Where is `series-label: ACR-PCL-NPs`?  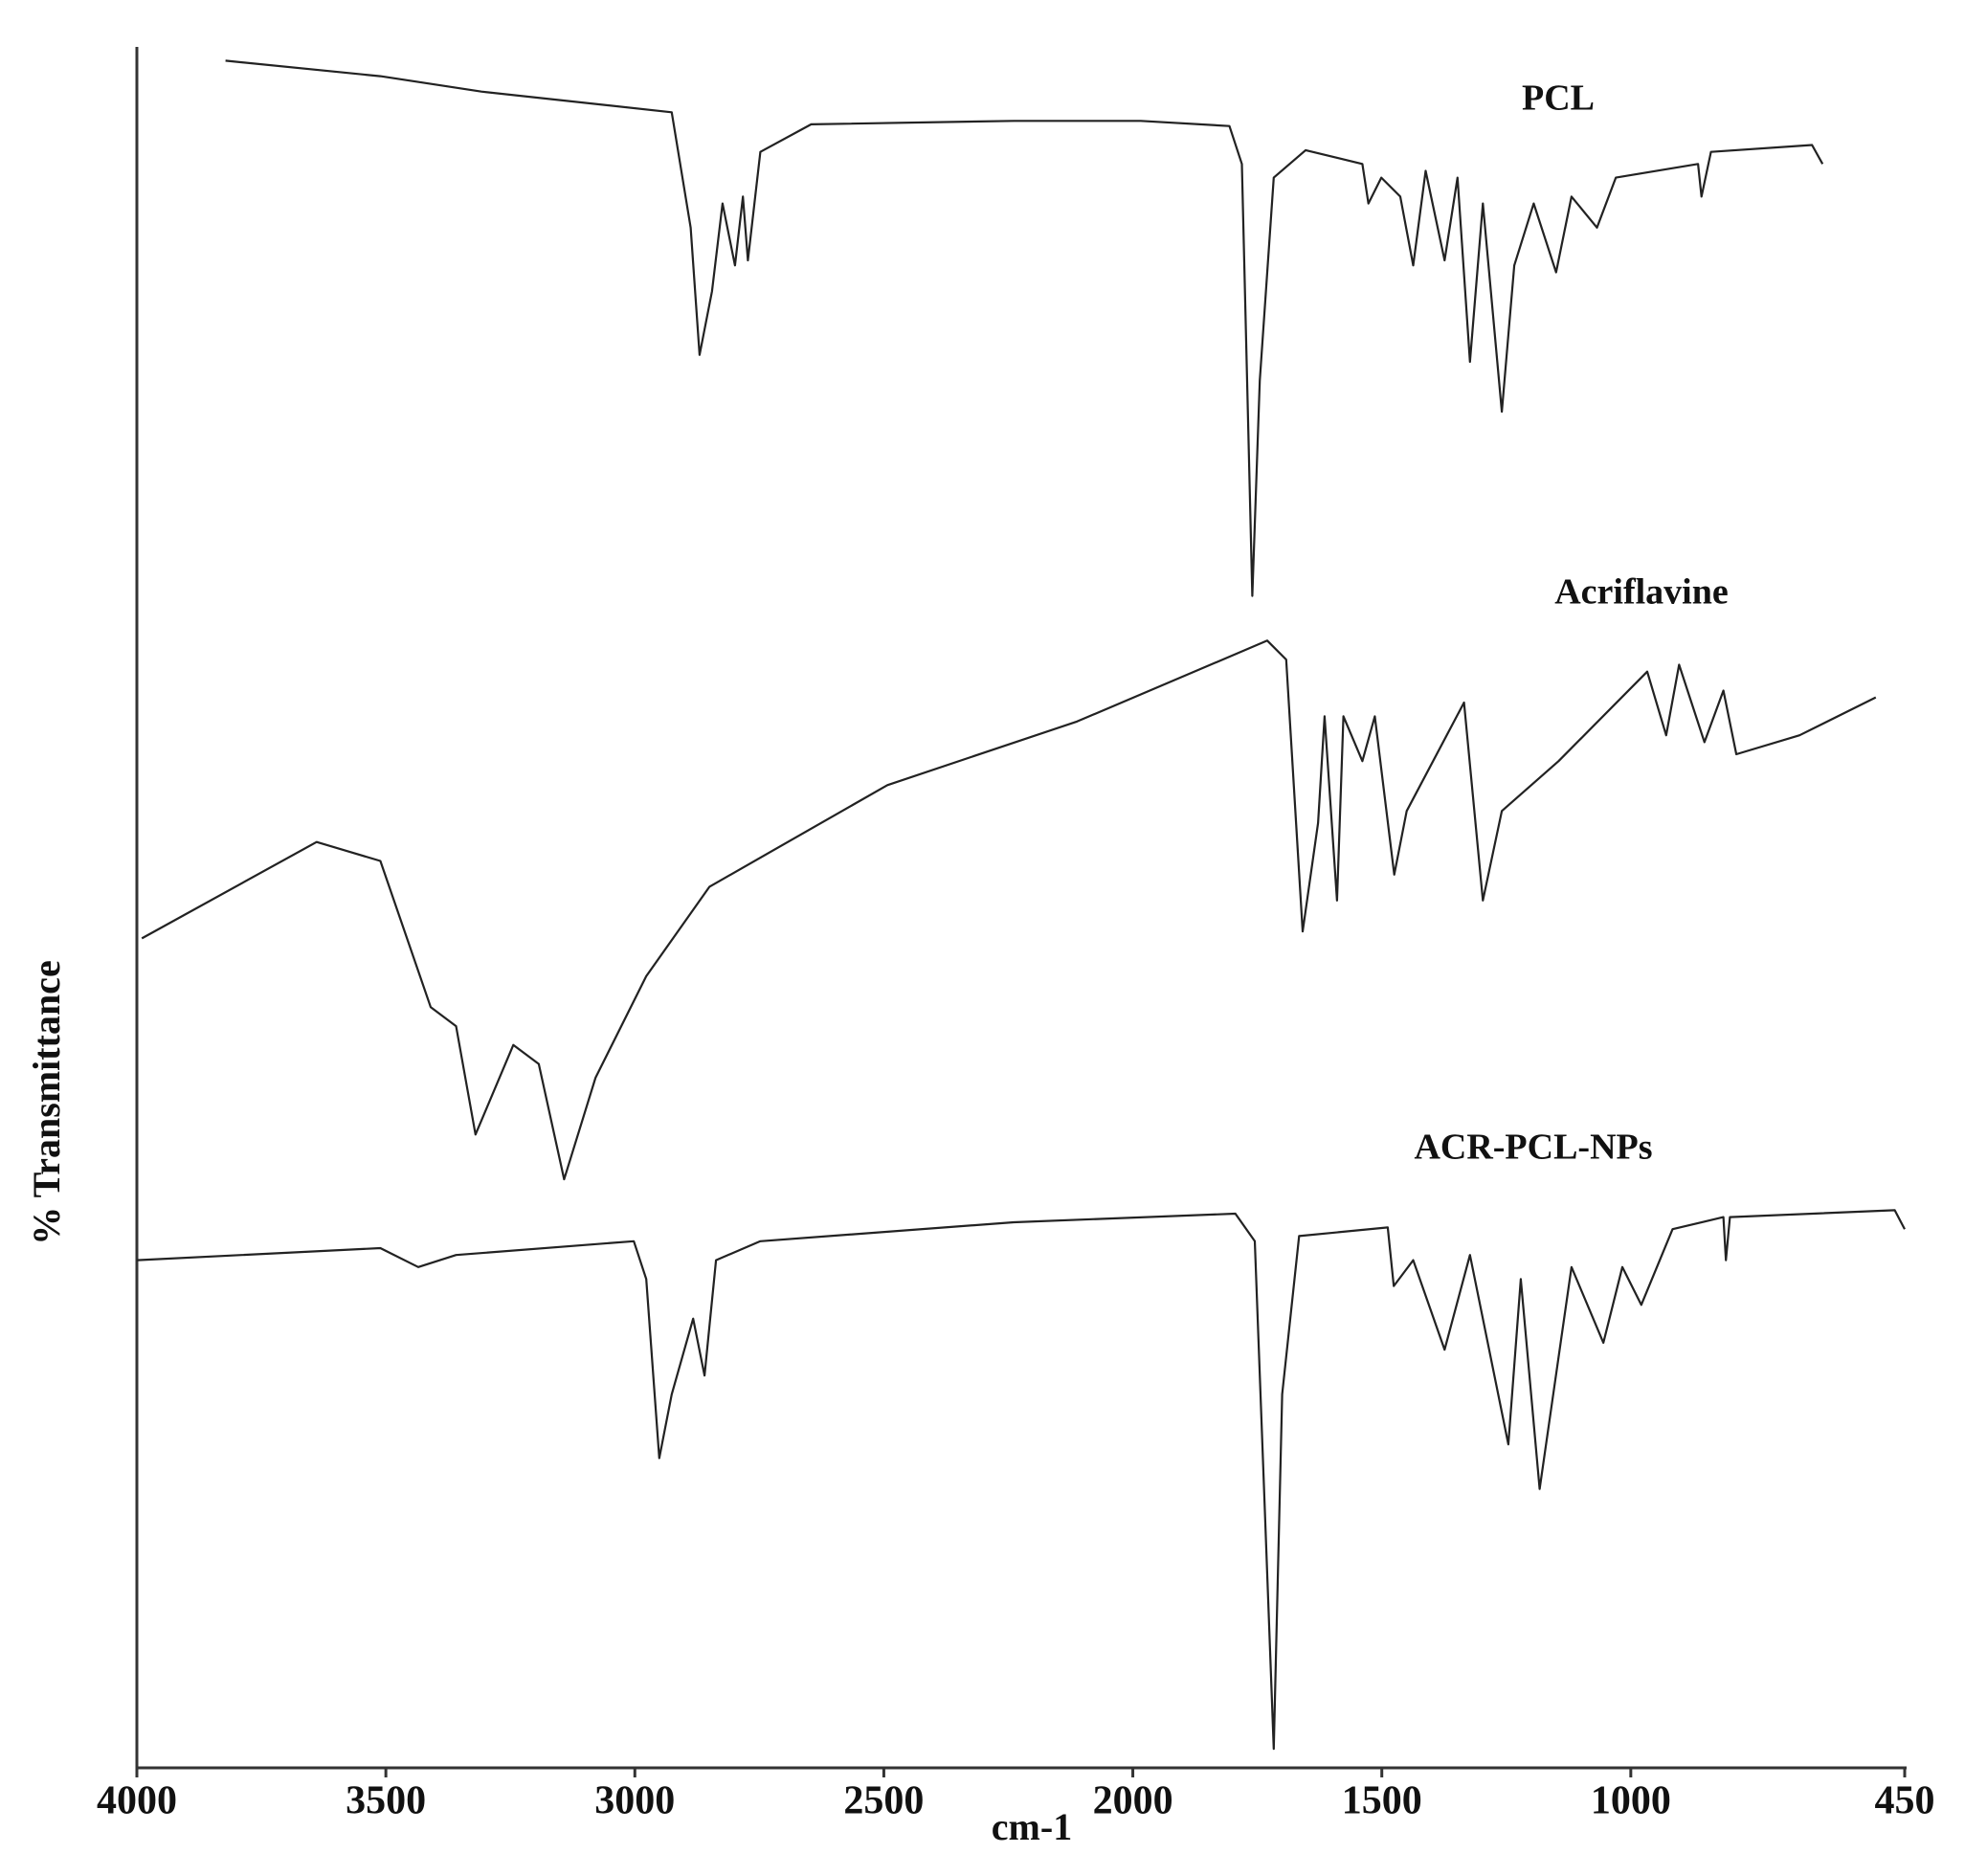 series-label: ACR-PCL-NPs is located at coordinates (1533, 1148).